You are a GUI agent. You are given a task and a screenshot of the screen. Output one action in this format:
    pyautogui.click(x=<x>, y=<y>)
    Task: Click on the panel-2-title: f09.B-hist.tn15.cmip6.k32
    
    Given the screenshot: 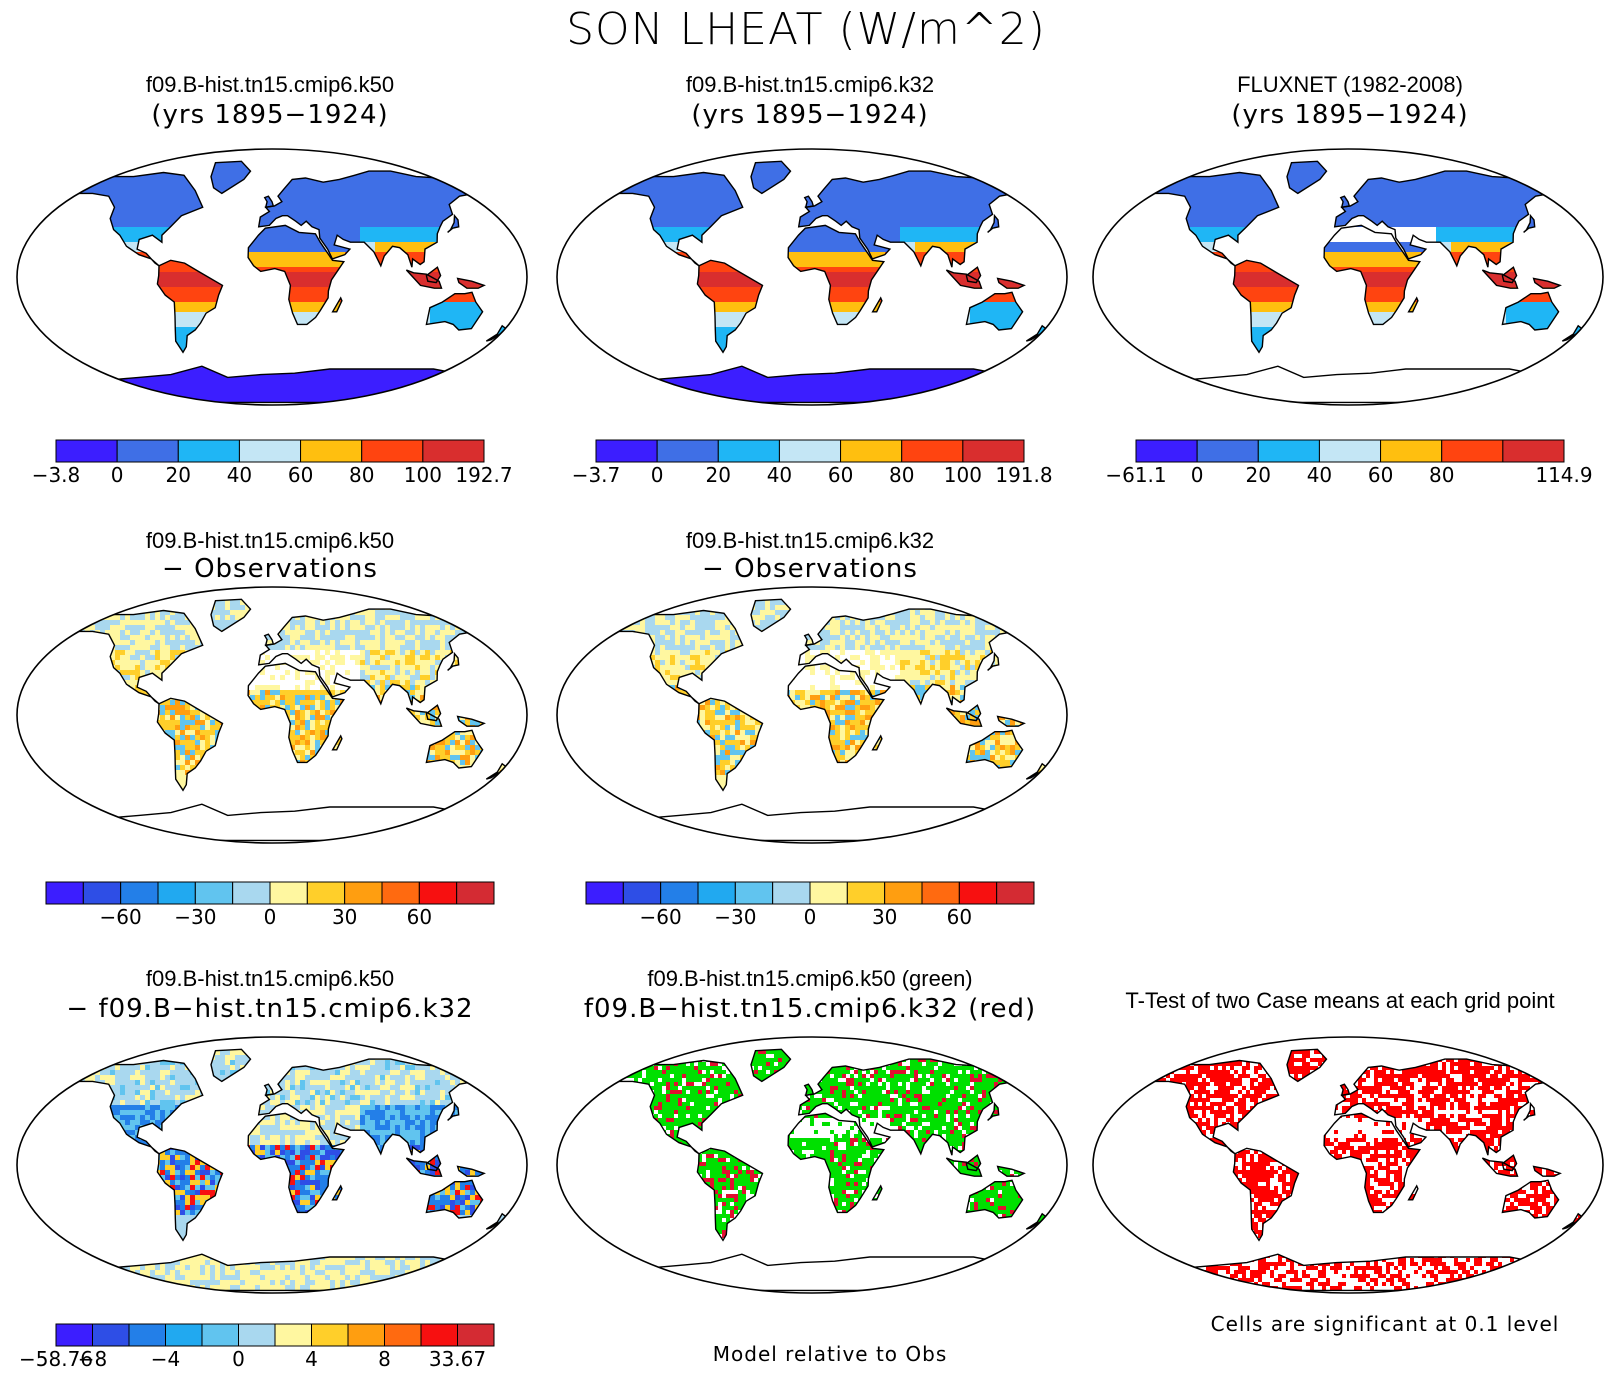 What is the action you would take?
    pyautogui.click(x=810, y=85)
    